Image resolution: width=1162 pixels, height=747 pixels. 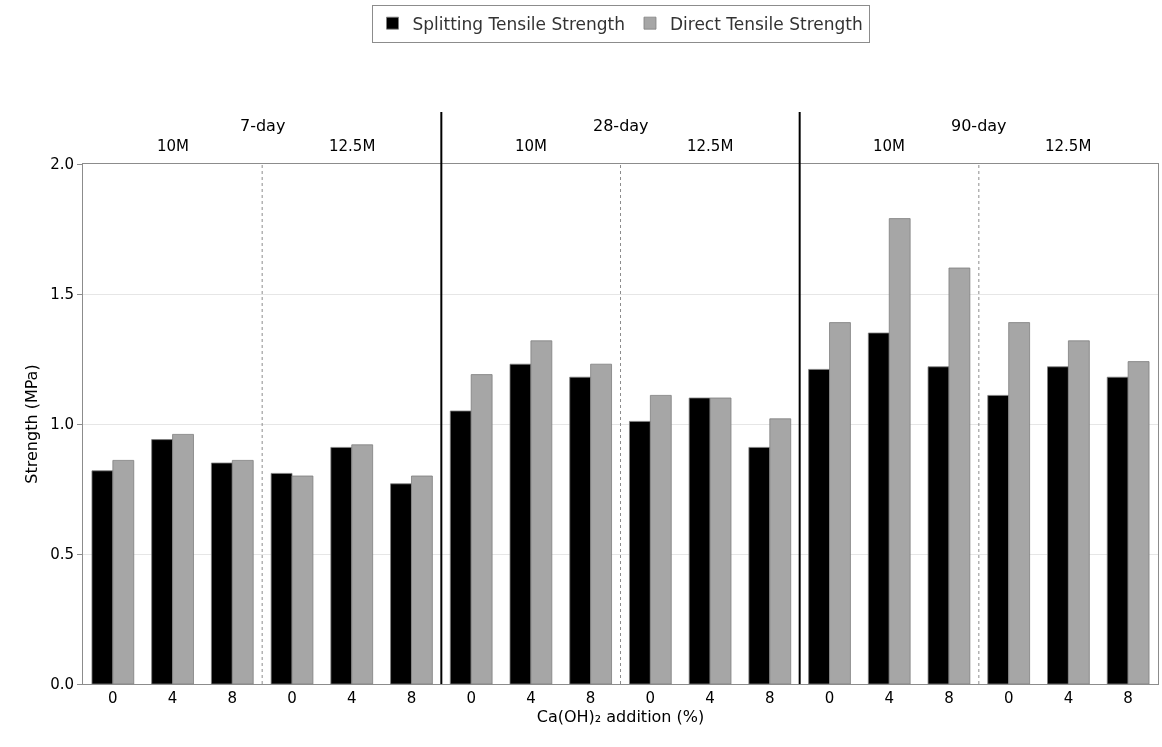 I want to click on text: 28-day, so click(x=621, y=125).